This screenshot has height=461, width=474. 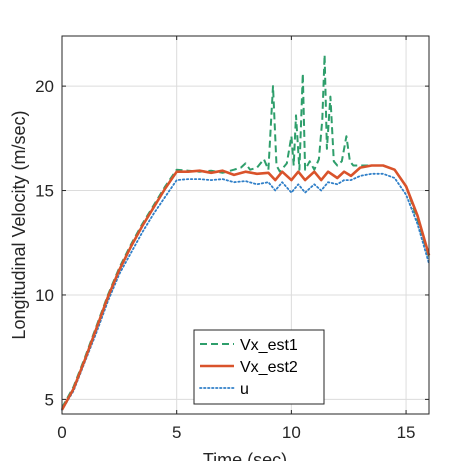 I want to click on legend-label: Vx_est1, so click(x=269, y=345).